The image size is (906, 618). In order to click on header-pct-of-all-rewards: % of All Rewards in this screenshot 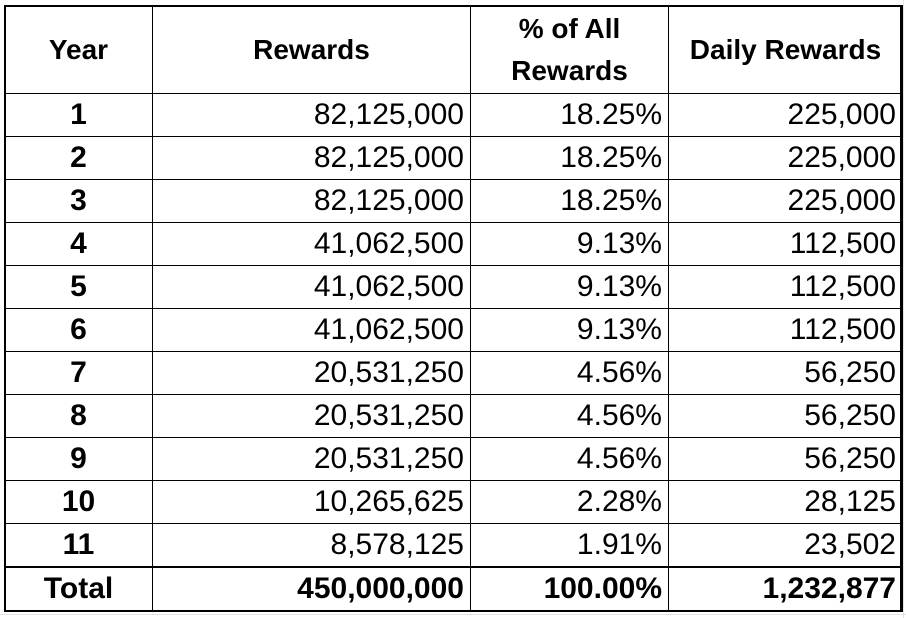, I will do `click(569, 49)`.